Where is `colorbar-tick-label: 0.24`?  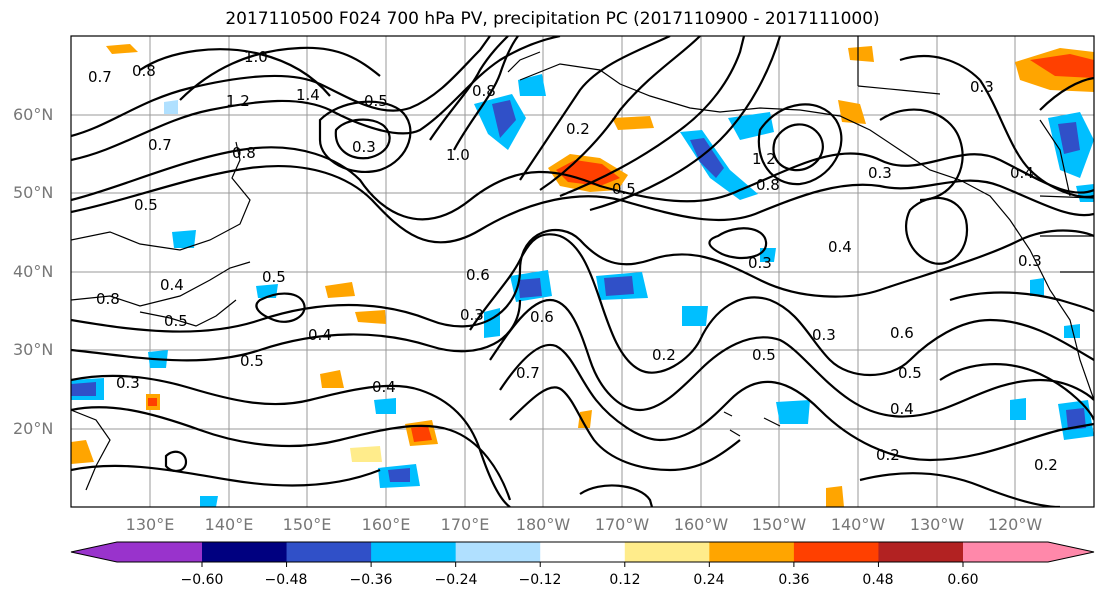 colorbar-tick-label: 0.24 is located at coordinates (709, 580).